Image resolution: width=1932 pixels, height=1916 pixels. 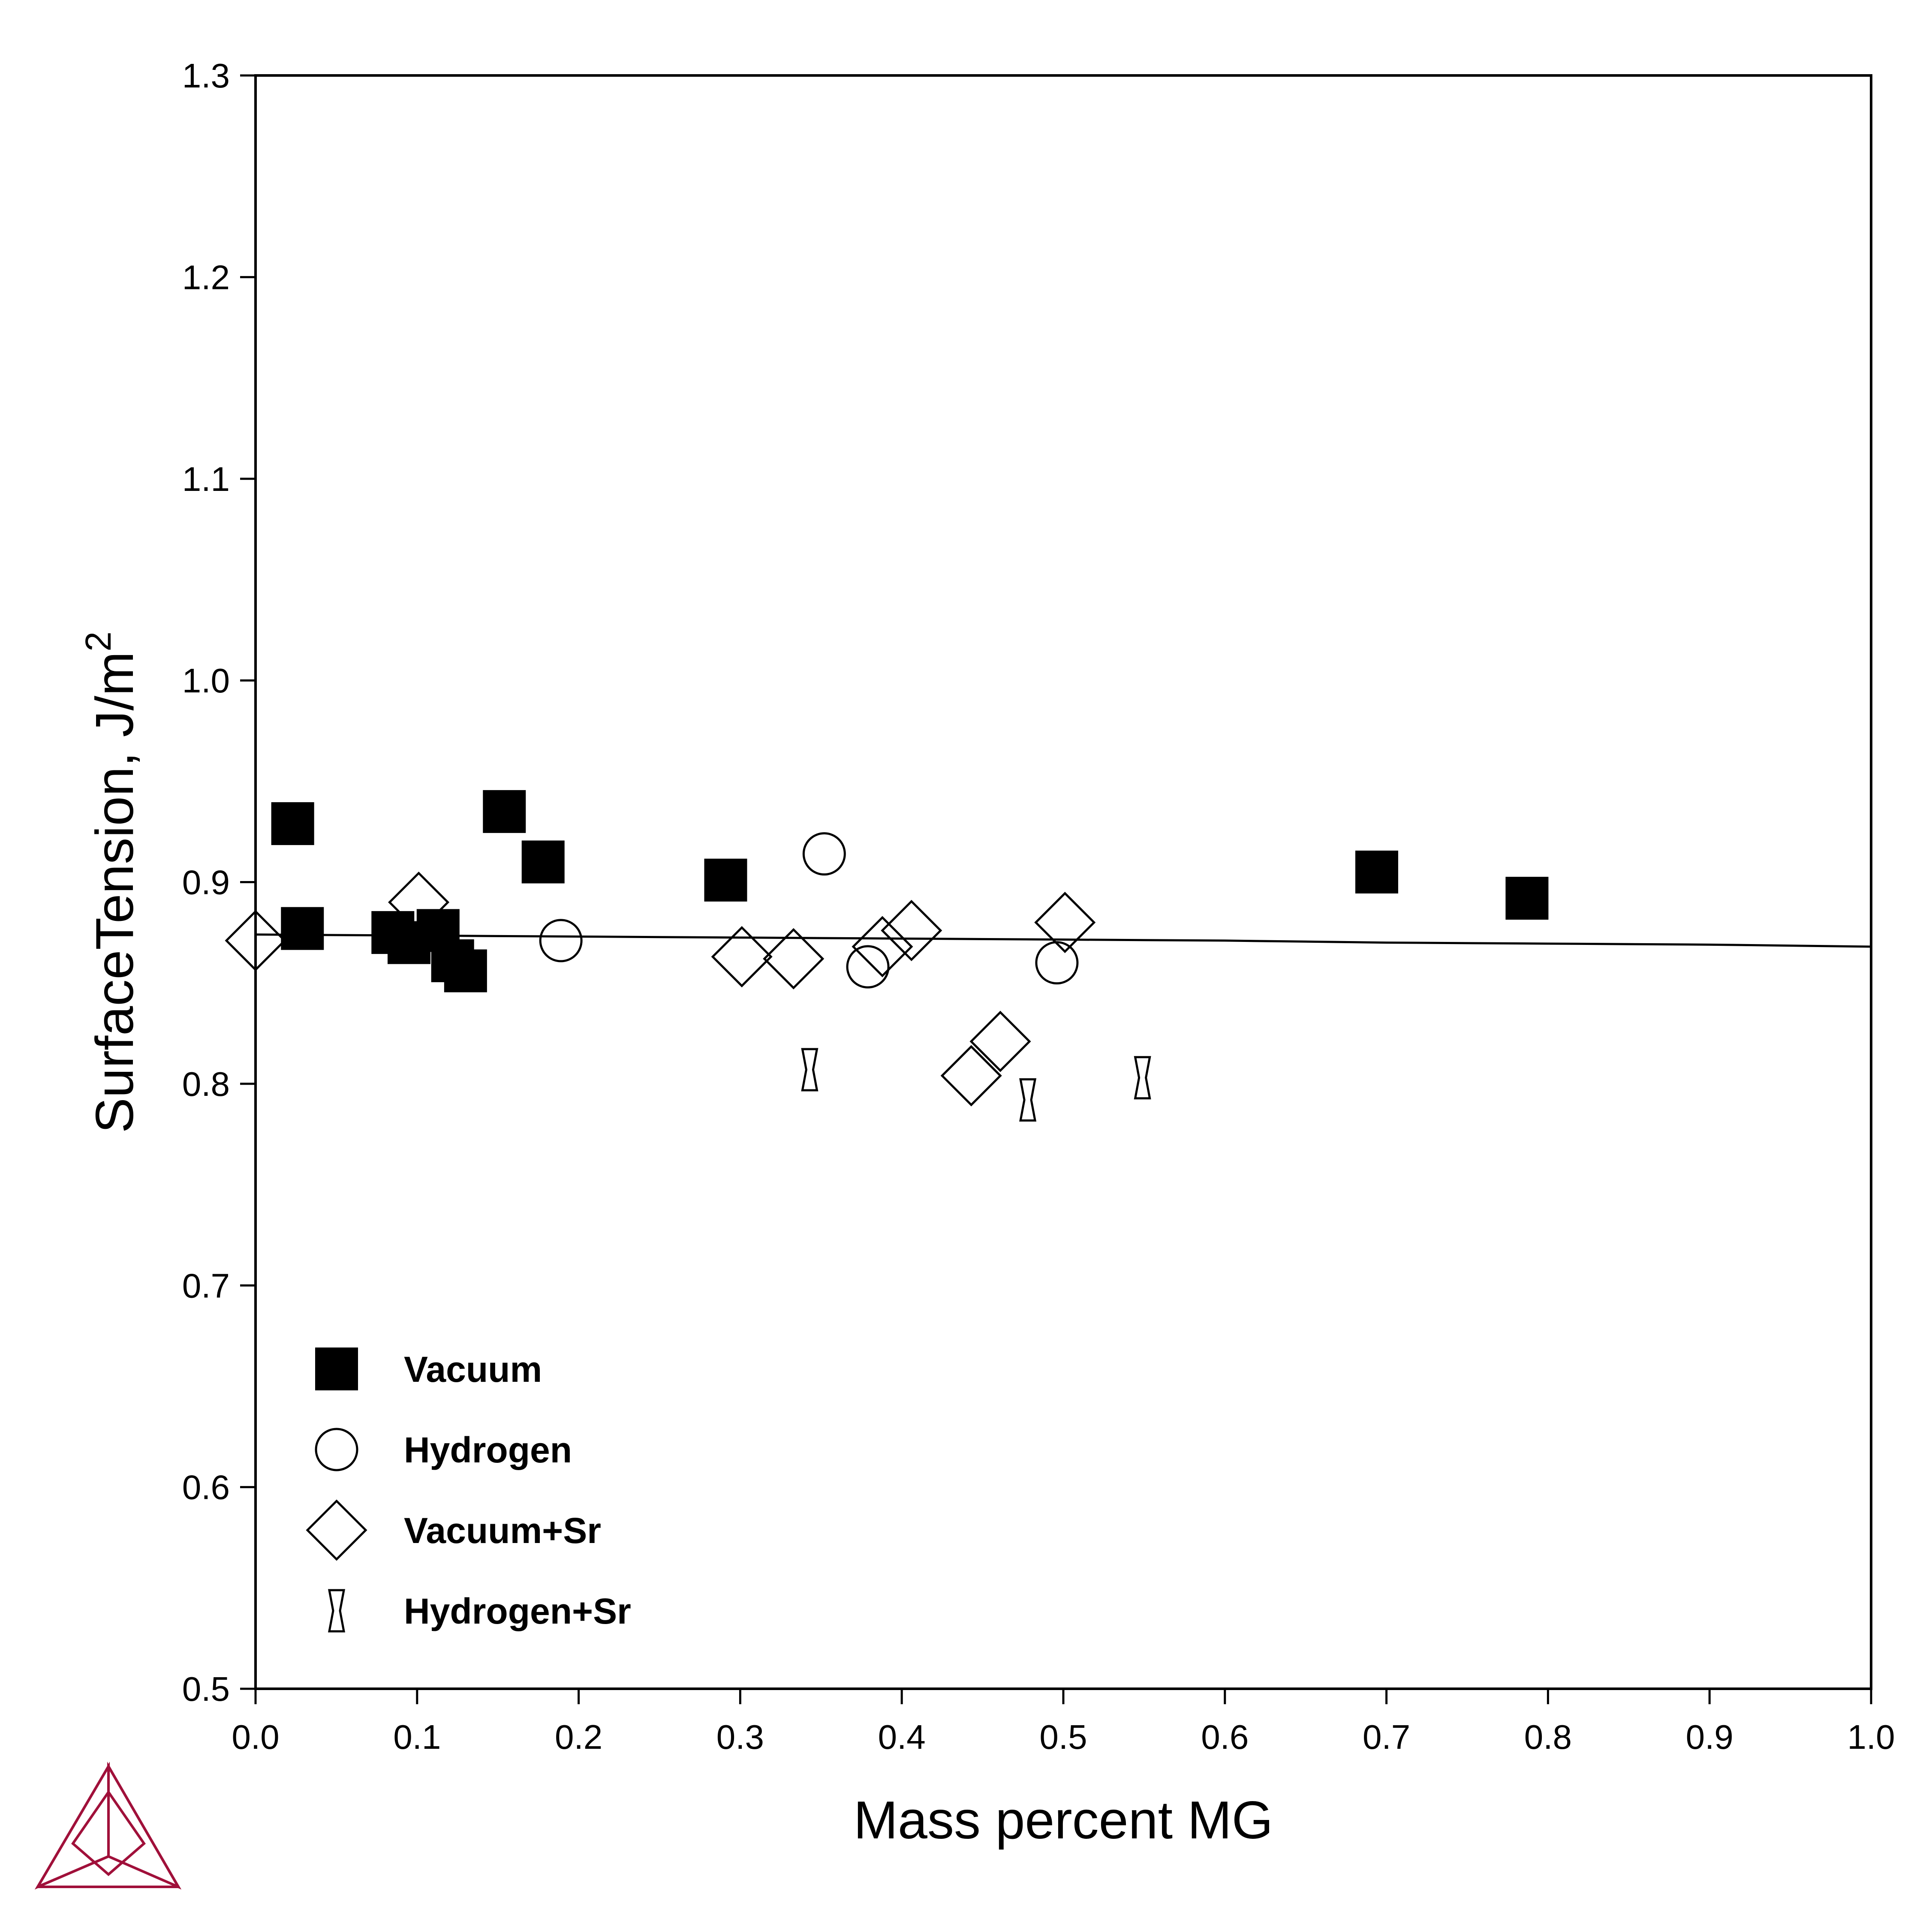 I want to click on legend: Vacuum Hydrogen Vacuum+Sr Hydrogen+Sr, so click(x=468, y=1490).